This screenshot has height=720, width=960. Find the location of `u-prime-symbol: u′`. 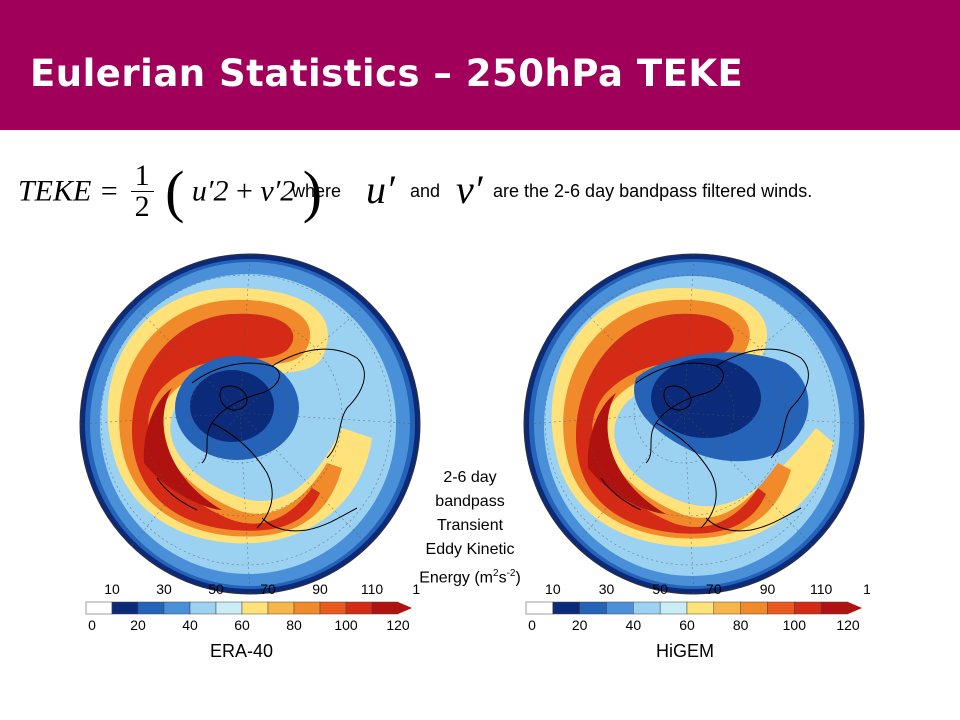

u-prime-symbol: u′ is located at coordinates (380, 189).